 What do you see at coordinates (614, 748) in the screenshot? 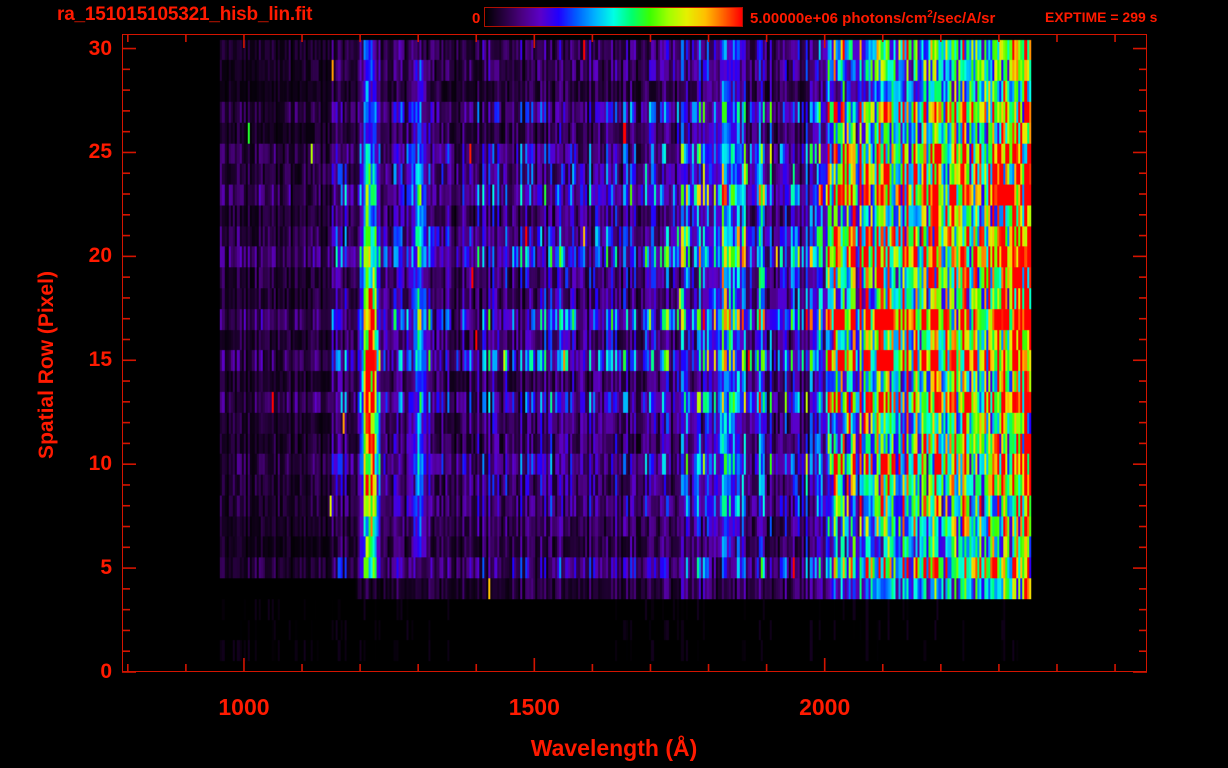
I see `x-axis-title: Wavelength (Å)` at bounding box center [614, 748].